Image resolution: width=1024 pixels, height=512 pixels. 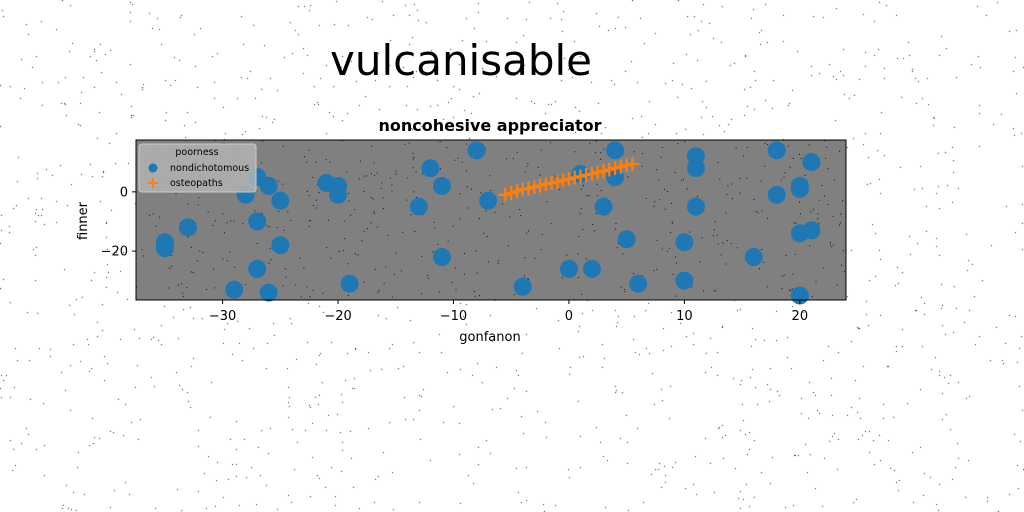 What do you see at coordinates (337, 316) in the screenshot?
I see `x-tick-label: −20` at bounding box center [337, 316].